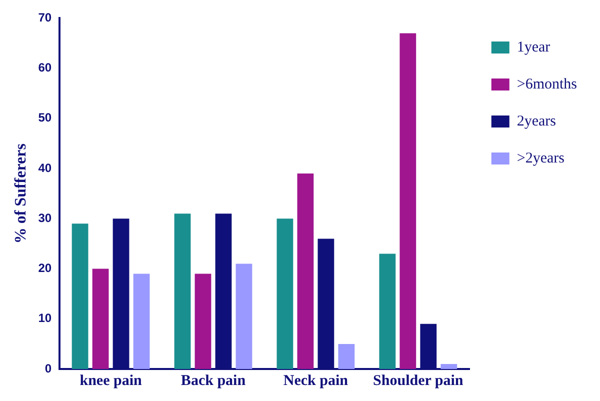 This screenshot has height=401, width=600. I want to click on legend-label: 1year, so click(533, 47).